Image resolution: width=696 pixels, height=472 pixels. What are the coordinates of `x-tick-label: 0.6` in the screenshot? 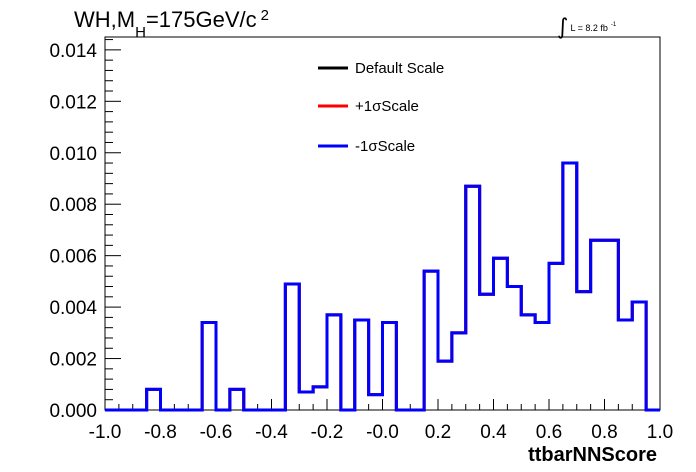 It's located at (549, 432).